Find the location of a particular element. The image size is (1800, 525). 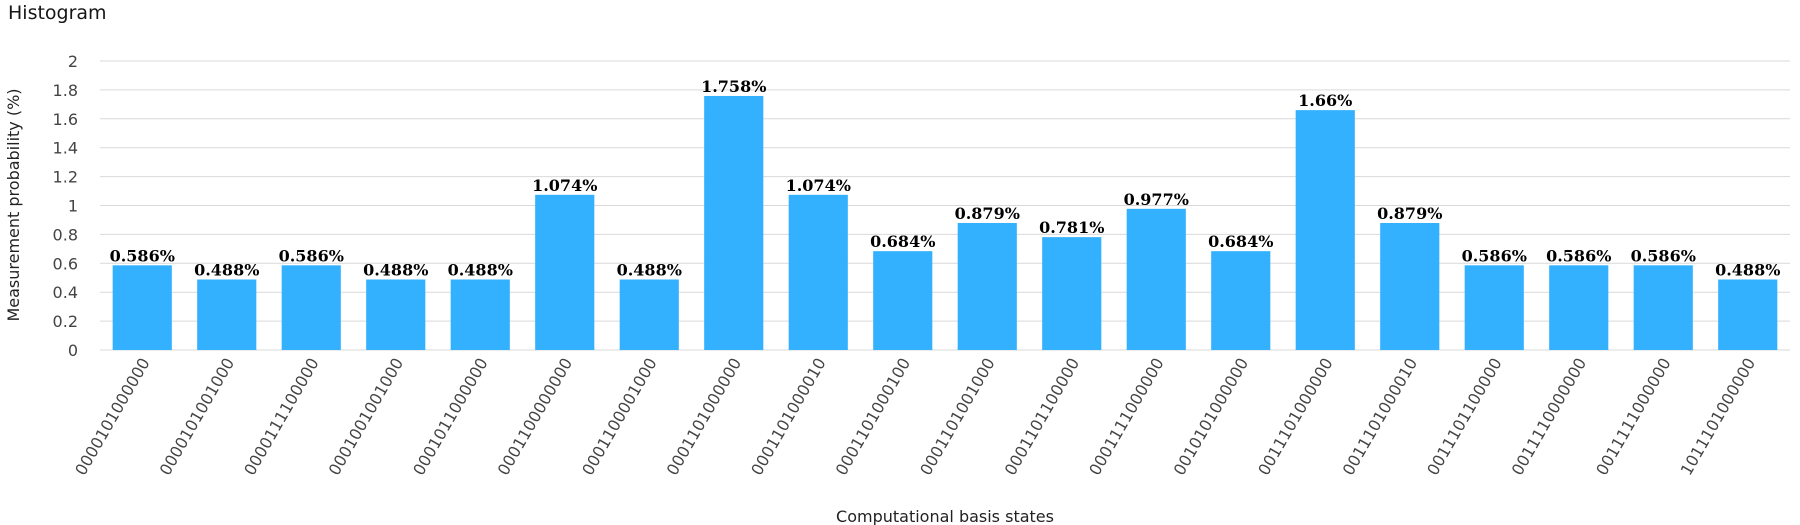

y-tick-label: 2 is located at coordinates (73, 61).